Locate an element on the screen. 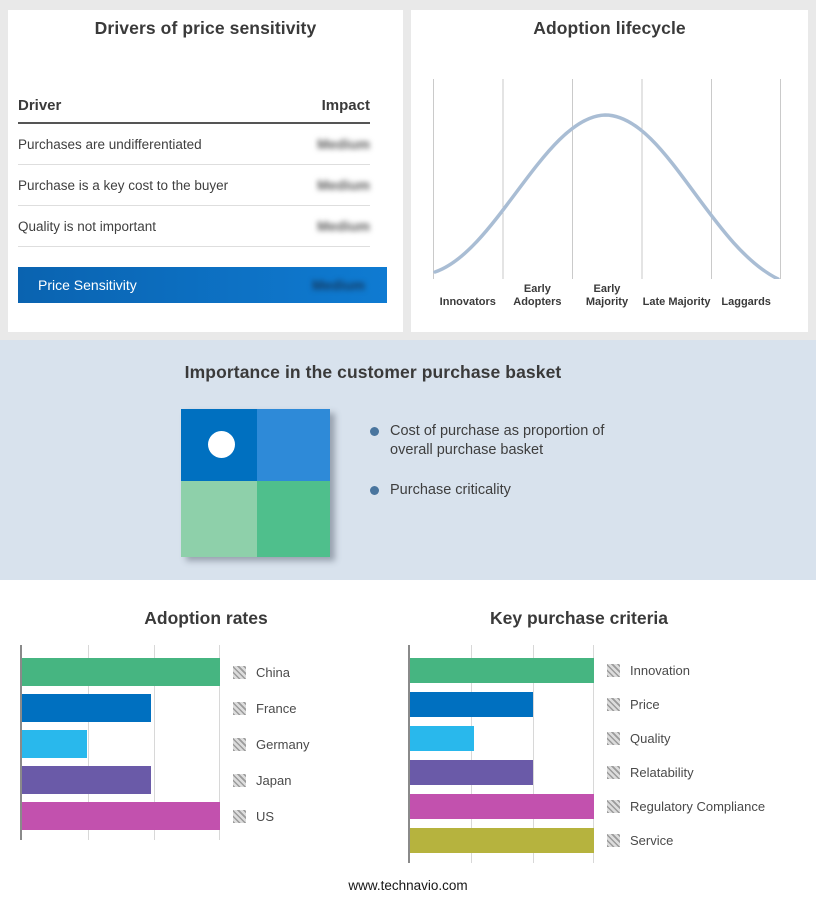  column-header-driver: Driver is located at coordinates (40, 105).